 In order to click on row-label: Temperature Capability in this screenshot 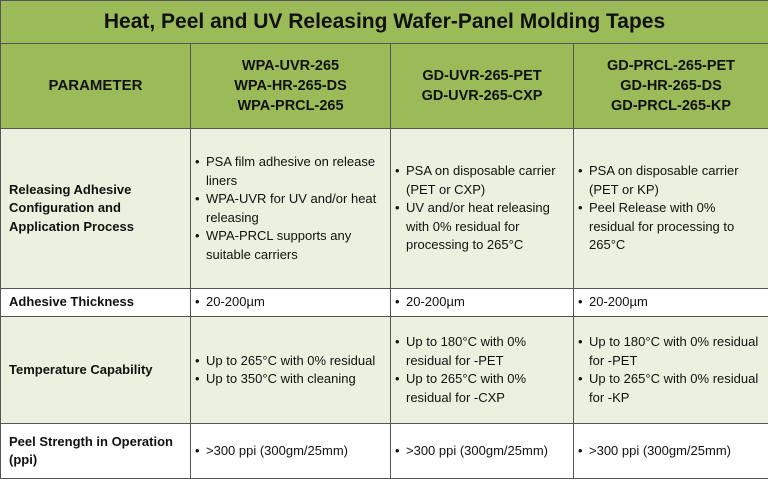, I will do `click(95, 370)`.